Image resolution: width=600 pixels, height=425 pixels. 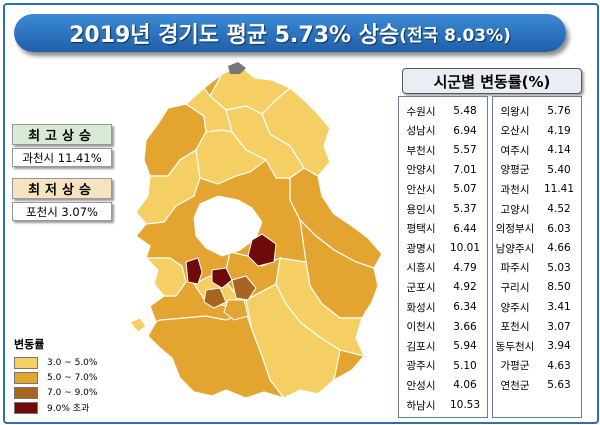 I want to click on table-title: 시군별 변동률(%), so click(x=492, y=81).